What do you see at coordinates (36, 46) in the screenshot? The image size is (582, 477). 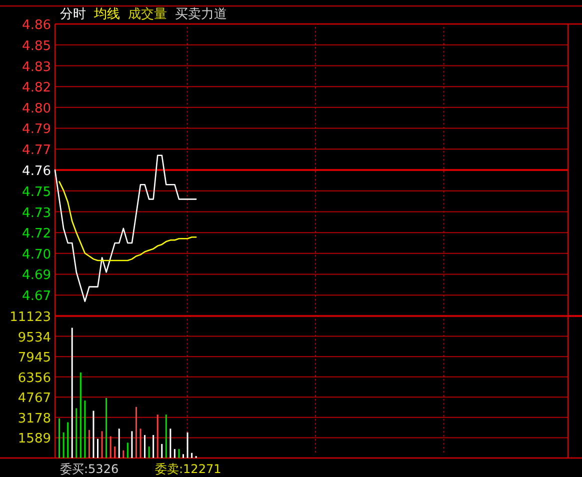 I see `y-tick-label: 4.85` at bounding box center [36, 46].